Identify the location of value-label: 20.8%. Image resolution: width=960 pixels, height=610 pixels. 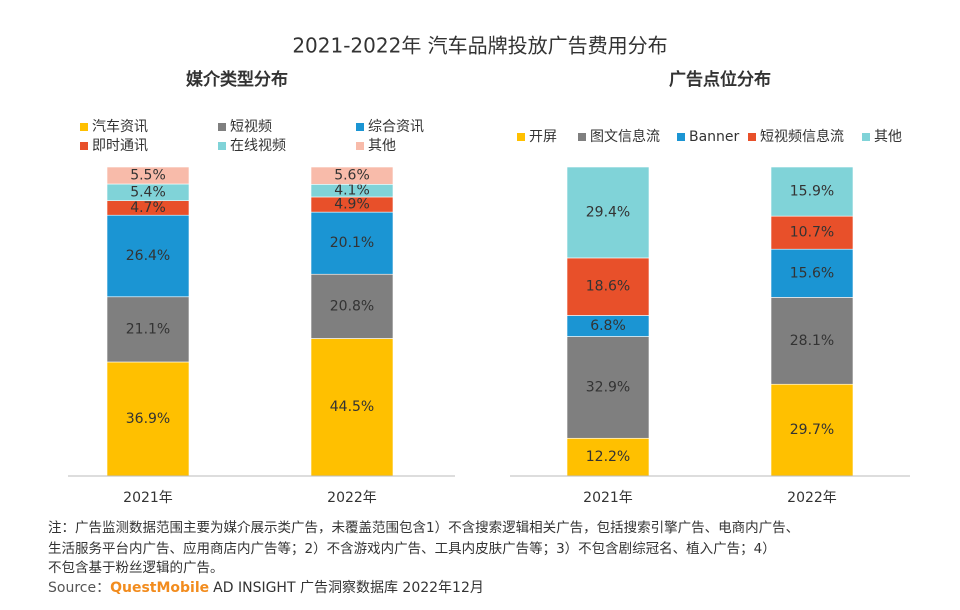
(352, 306).